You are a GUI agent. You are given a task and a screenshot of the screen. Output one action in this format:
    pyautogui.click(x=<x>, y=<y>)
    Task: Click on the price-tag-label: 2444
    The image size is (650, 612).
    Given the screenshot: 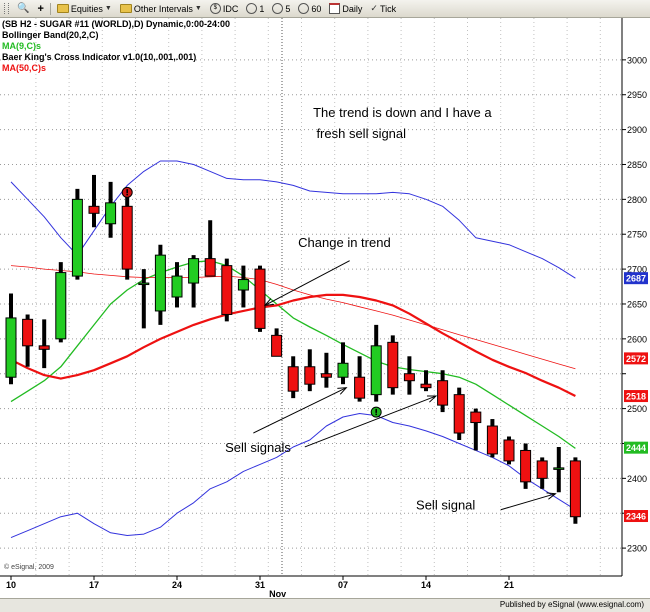 What is the action you would take?
    pyautogui.click(x=636, y=448)
    